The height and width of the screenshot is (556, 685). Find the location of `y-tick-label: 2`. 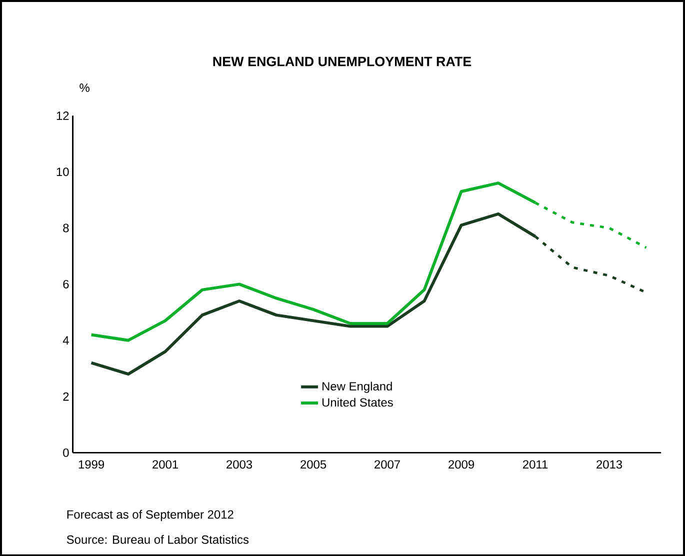

y-tick-label: 2 is located at coordinates (66, 396).